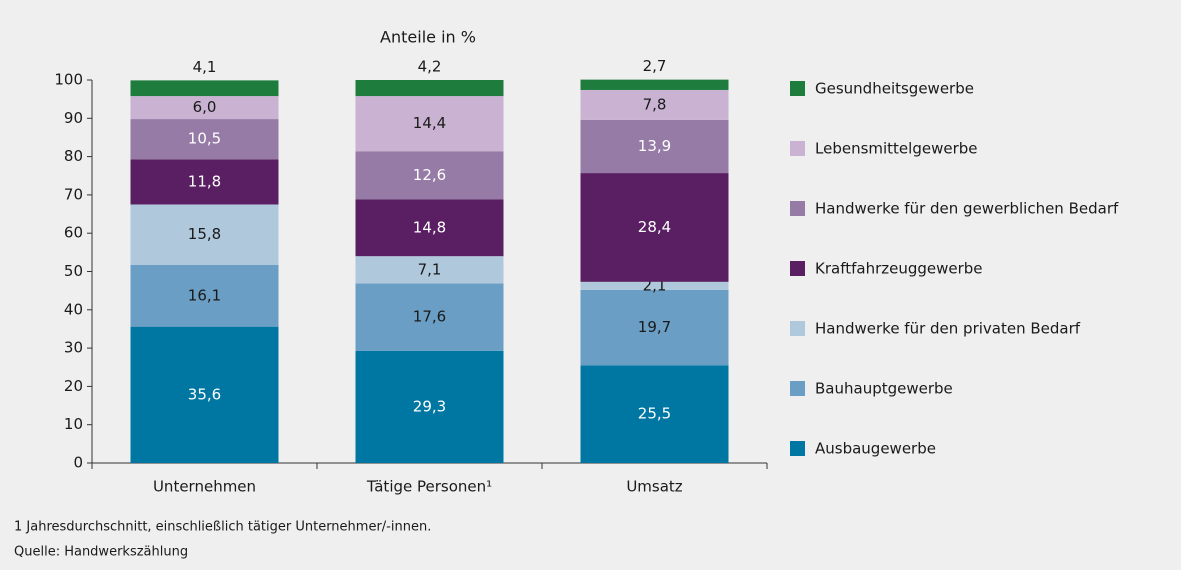 This screenshot has width=1181, height=570. I want to click on data-label: 19,7, so click(654, 327).